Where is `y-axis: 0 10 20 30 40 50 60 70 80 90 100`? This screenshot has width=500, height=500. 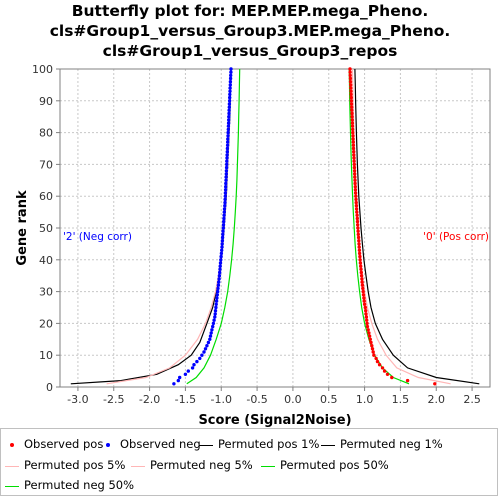 y-axis: 0 10 20 30 40 50 60 70 80 90 100 is located at coordinates (46, 228).